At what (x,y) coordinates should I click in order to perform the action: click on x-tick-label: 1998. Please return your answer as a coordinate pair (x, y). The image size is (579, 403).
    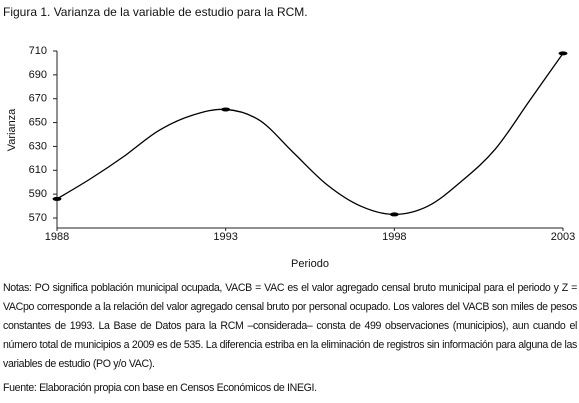
    Looking at the image, I should click on (394, 237).